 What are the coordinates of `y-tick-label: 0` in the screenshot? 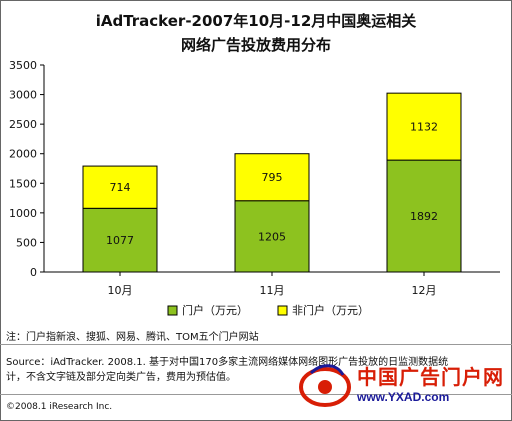 It's located at (33, 272).